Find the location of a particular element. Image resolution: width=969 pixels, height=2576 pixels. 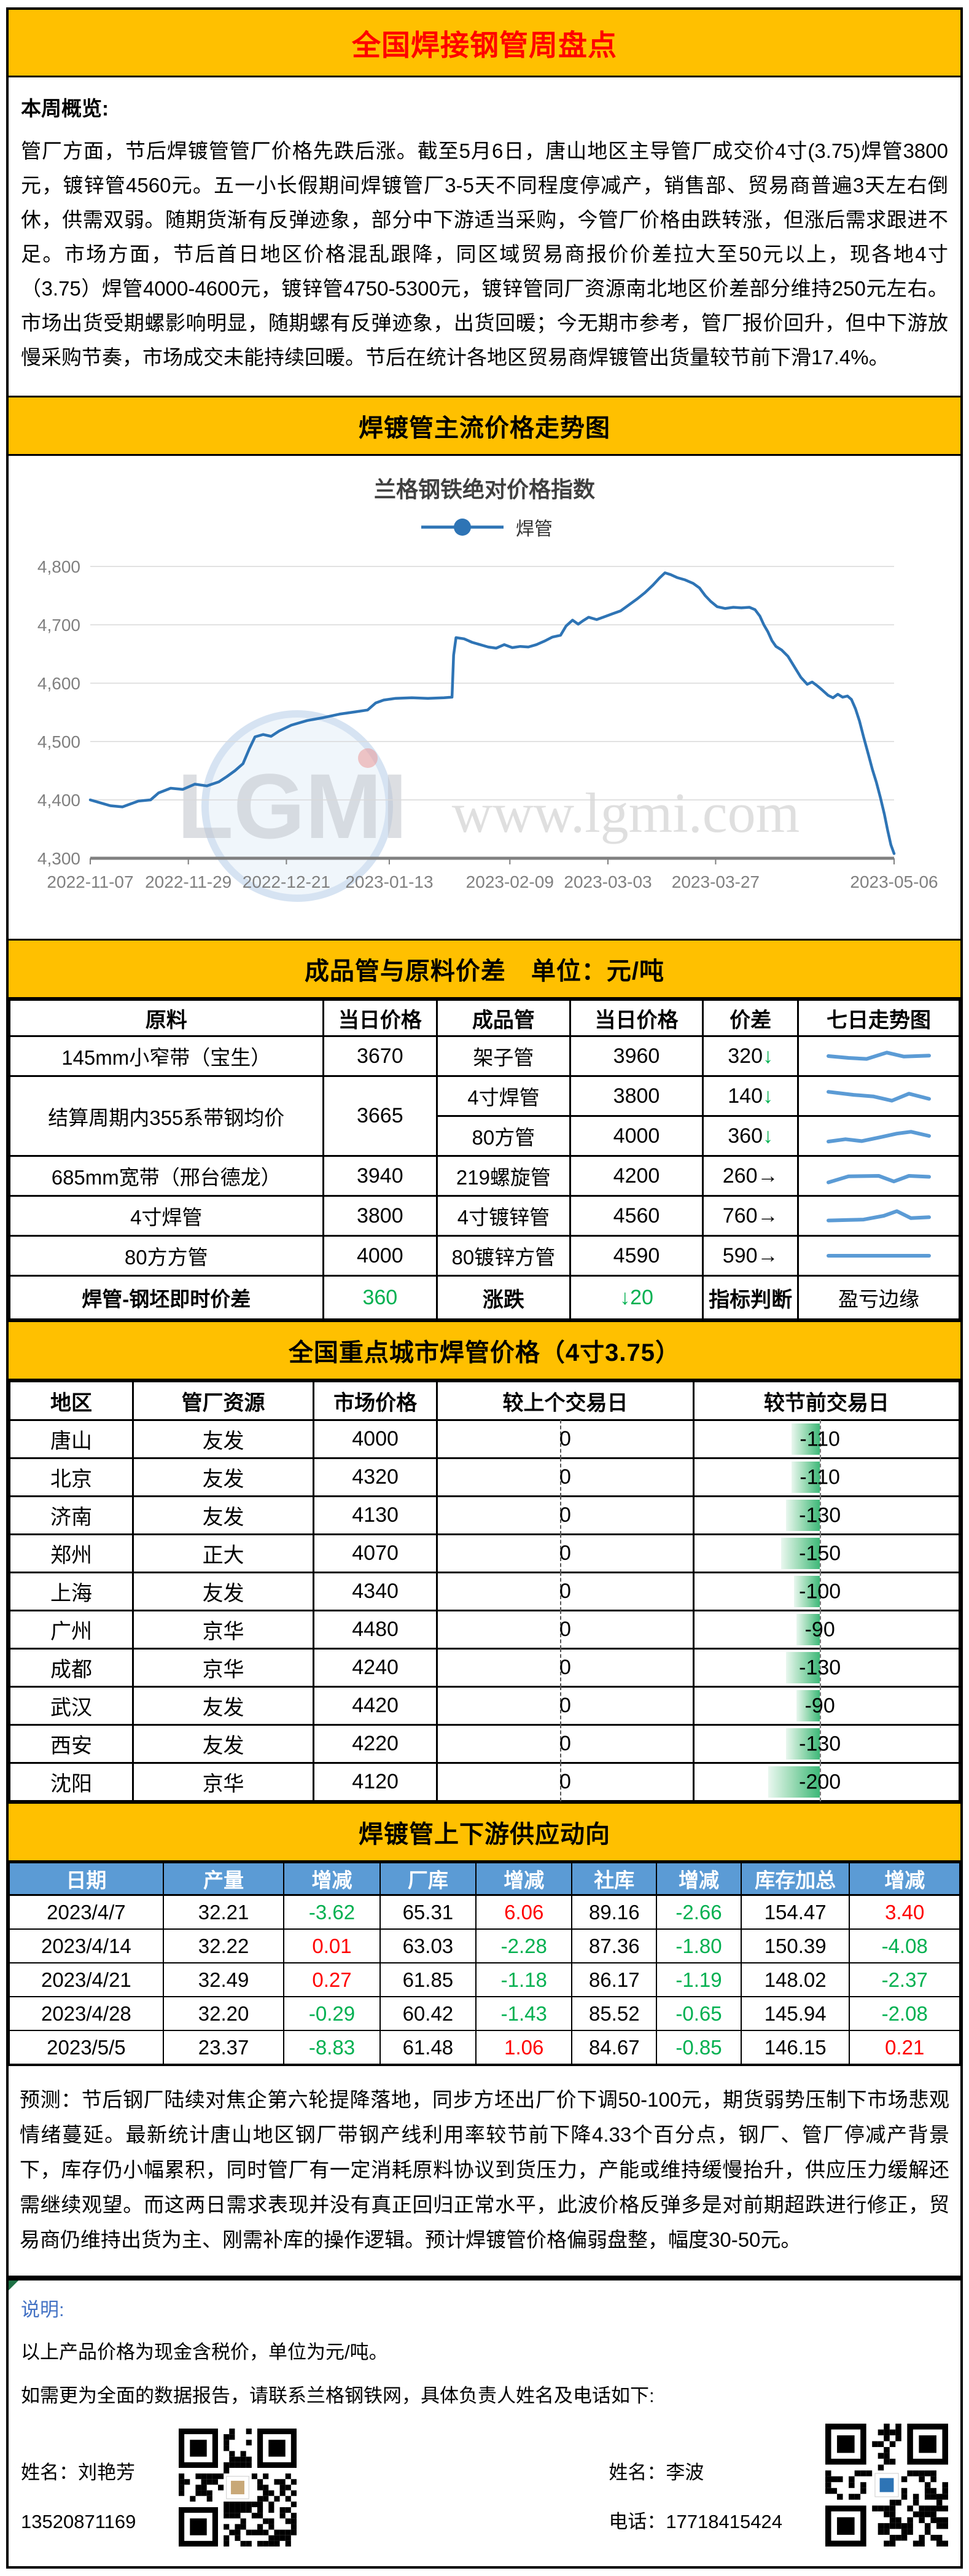

price-diff-row: 80方管 4000 360↓ is located at coordinates (485, 1136).